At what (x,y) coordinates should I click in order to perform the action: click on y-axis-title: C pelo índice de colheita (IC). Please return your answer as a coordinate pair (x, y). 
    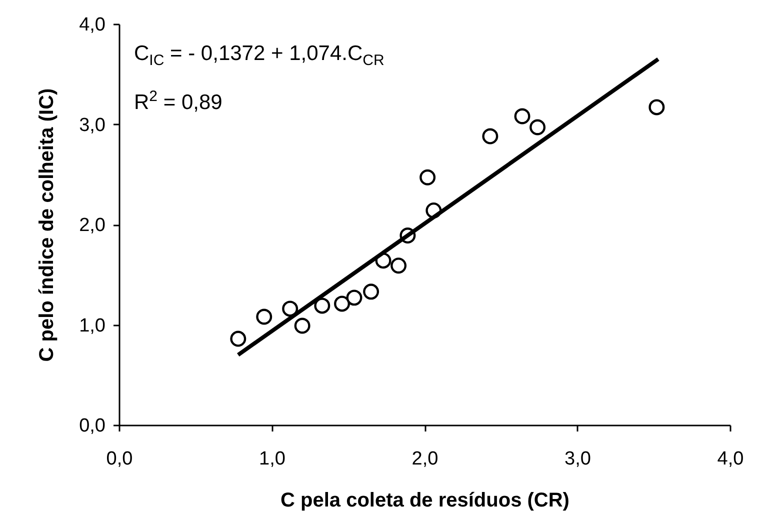
    Looking at the image, I should click on (47, 225).